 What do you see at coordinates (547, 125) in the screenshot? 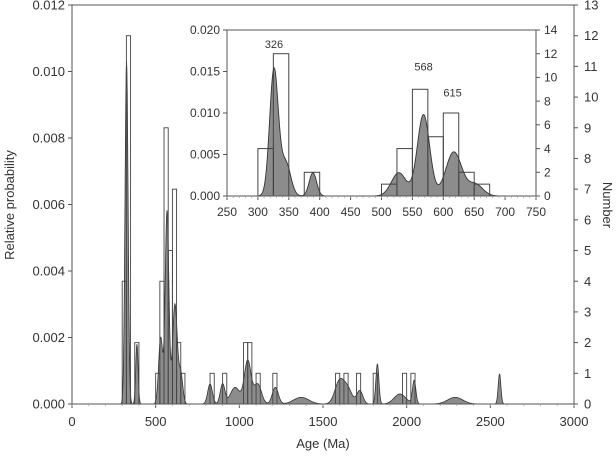
I see `inset-y-right-tick-label: 6` at bounding box center [547, 125].